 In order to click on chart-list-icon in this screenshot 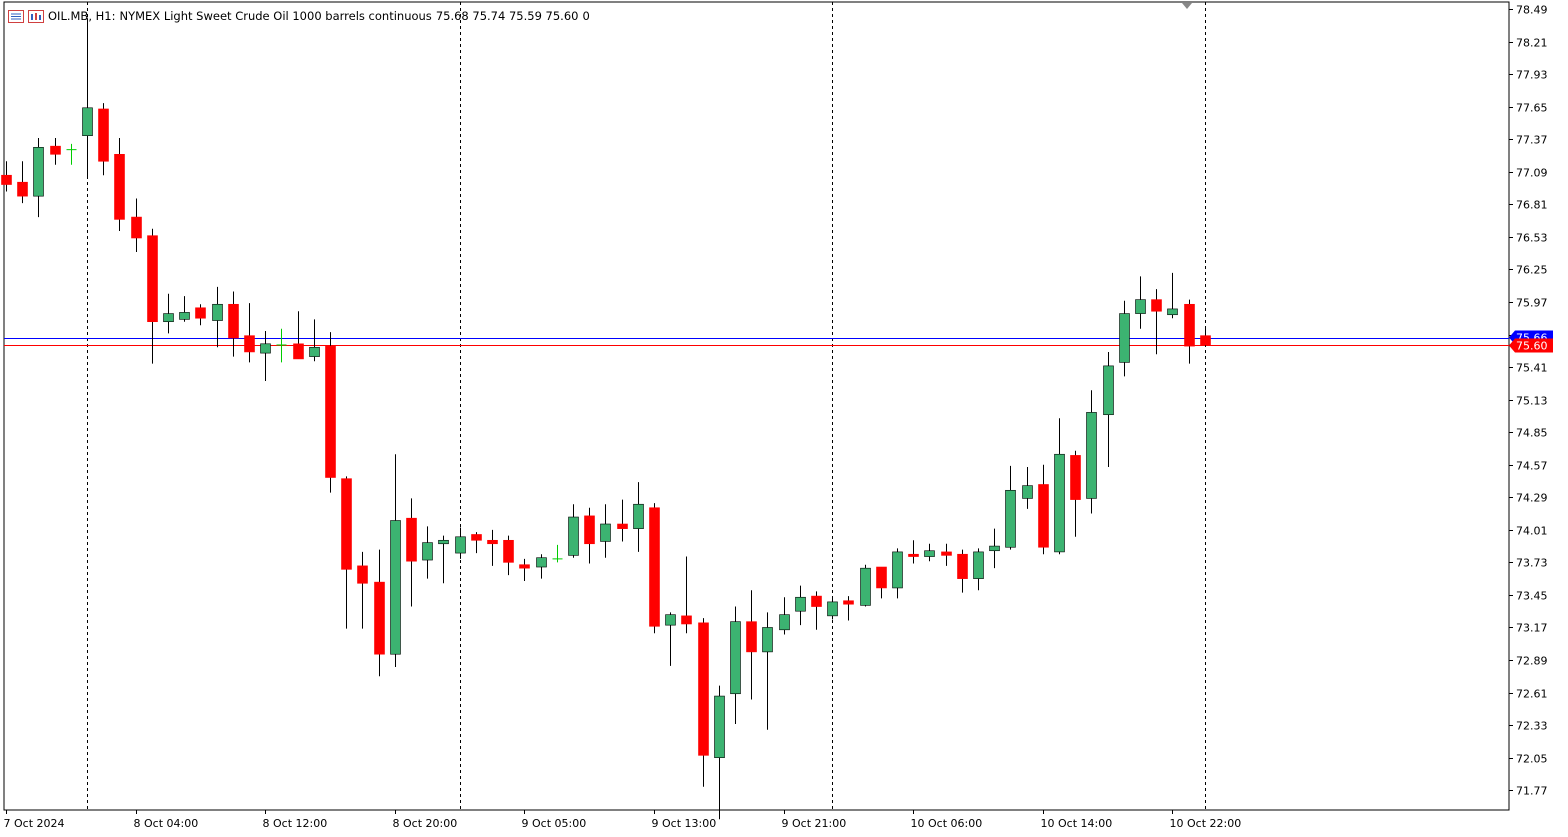, I will do `click(16, 16)`.